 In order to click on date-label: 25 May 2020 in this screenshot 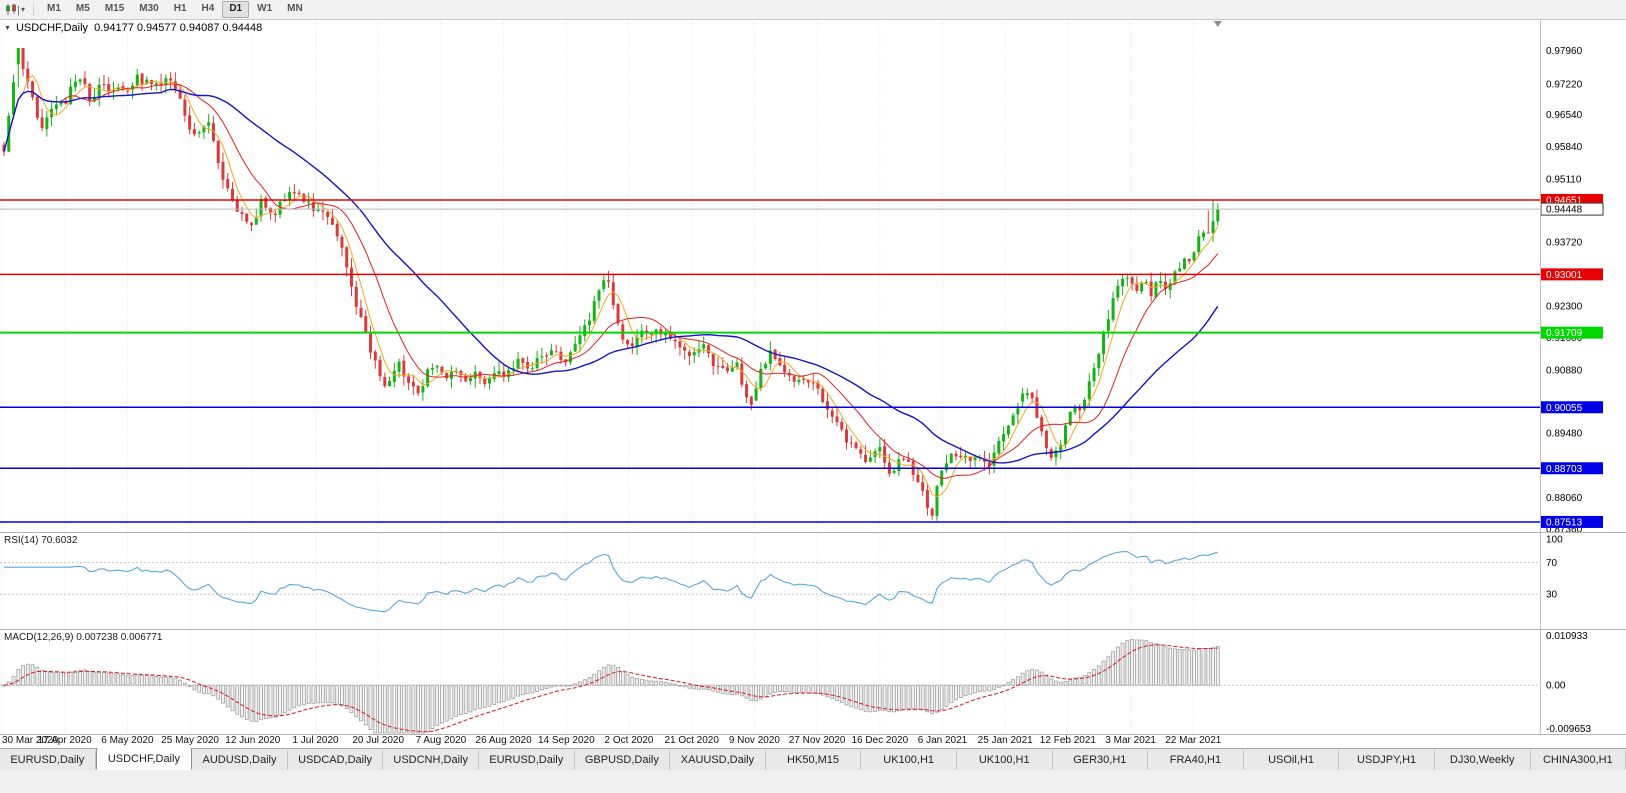, I will do `click(190, 740)`.